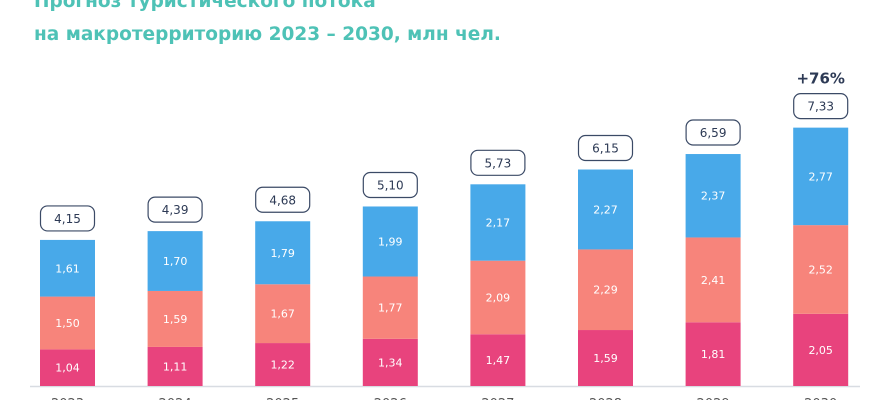 The width and height of the screenshot is (870, 400). I want to click on segment-value-label: 1,79, so click(282, 253).